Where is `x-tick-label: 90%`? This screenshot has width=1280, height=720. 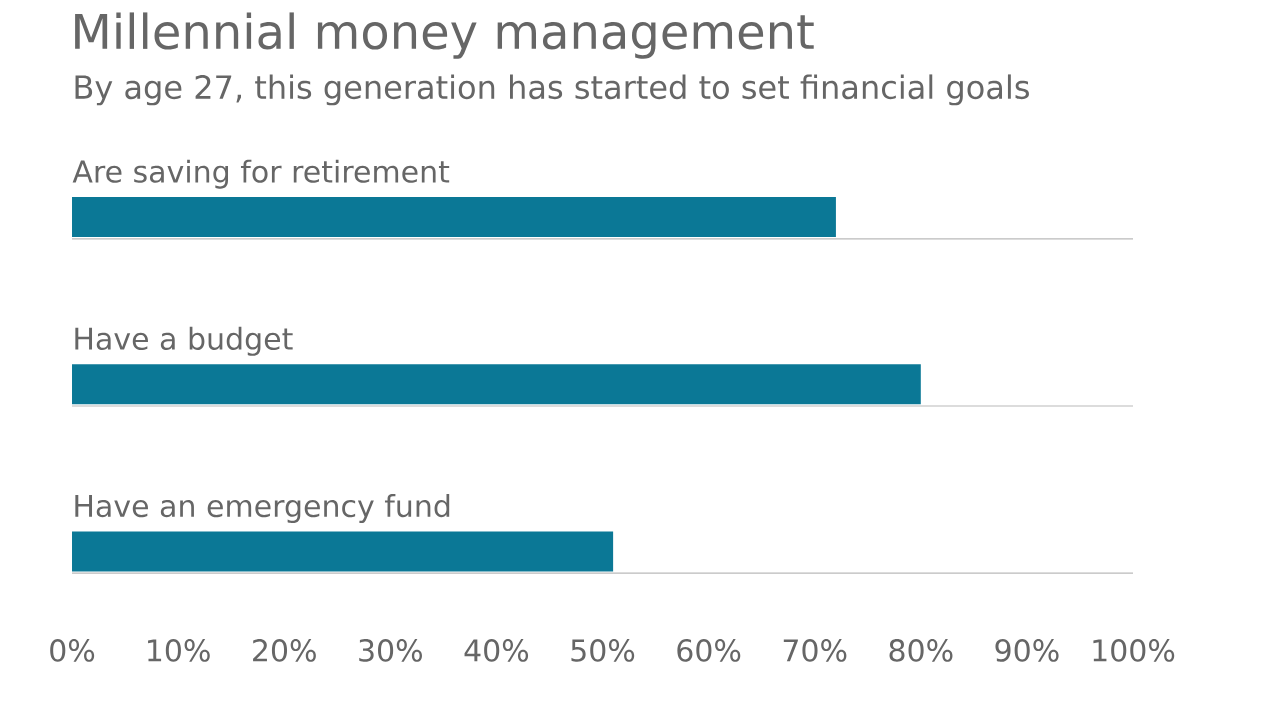
x-tick-label: 90% is located at coordinates (1027, 650).